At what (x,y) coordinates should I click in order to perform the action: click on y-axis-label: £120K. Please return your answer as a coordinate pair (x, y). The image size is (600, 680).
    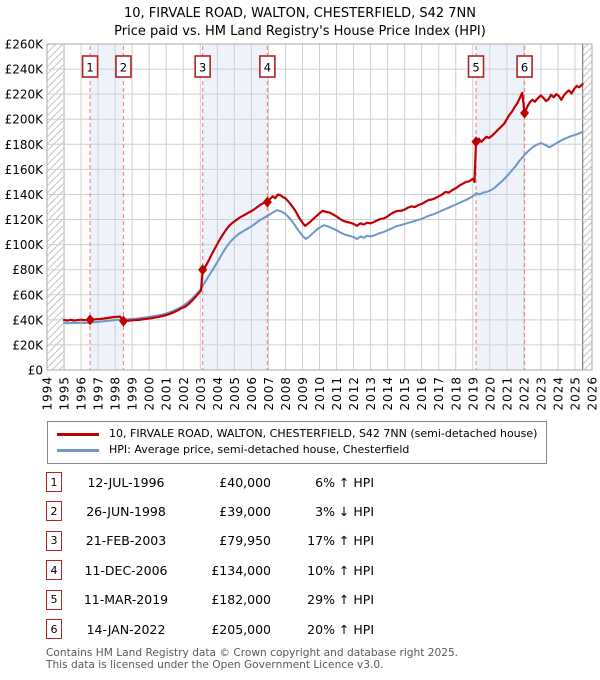
    Looking at the image, I should click on (25, 220).